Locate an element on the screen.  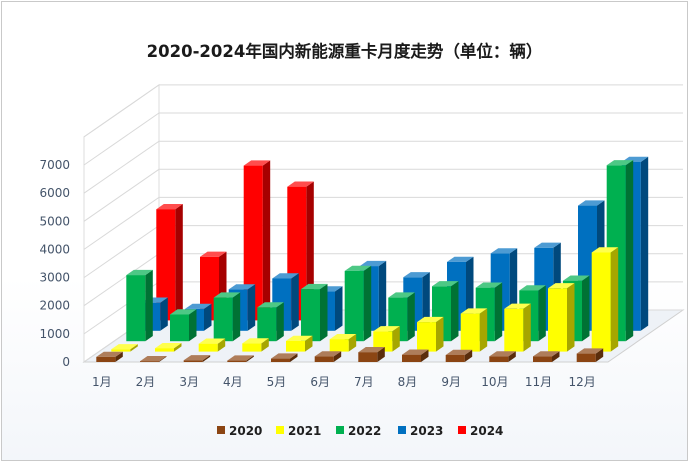
bar-2022-4月 is located at coordinates (270, 322).